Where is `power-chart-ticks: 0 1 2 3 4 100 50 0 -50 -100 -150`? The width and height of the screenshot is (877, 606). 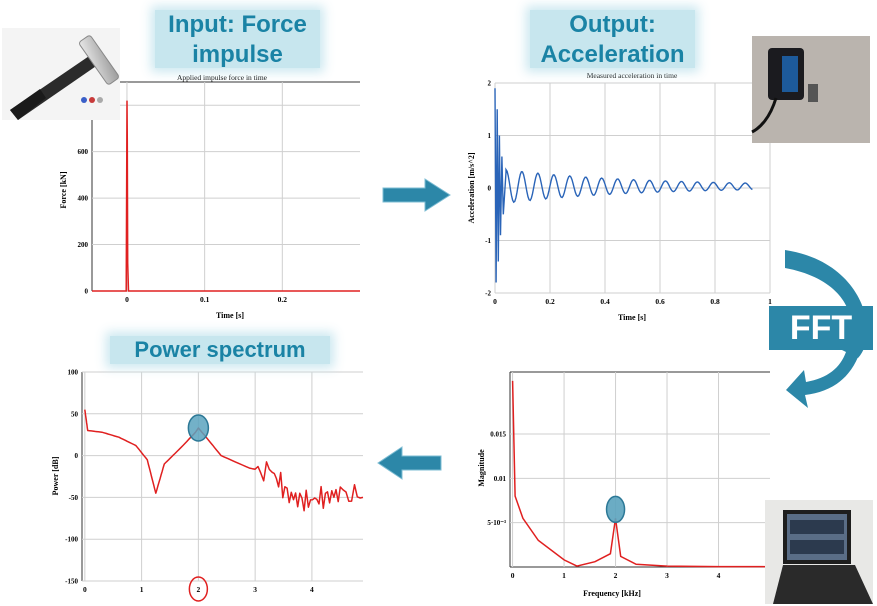 power-chart-ticks: 0 1 2 3 4 100 50 0 -50 -100 -150 is located at coordinates (189, 482).